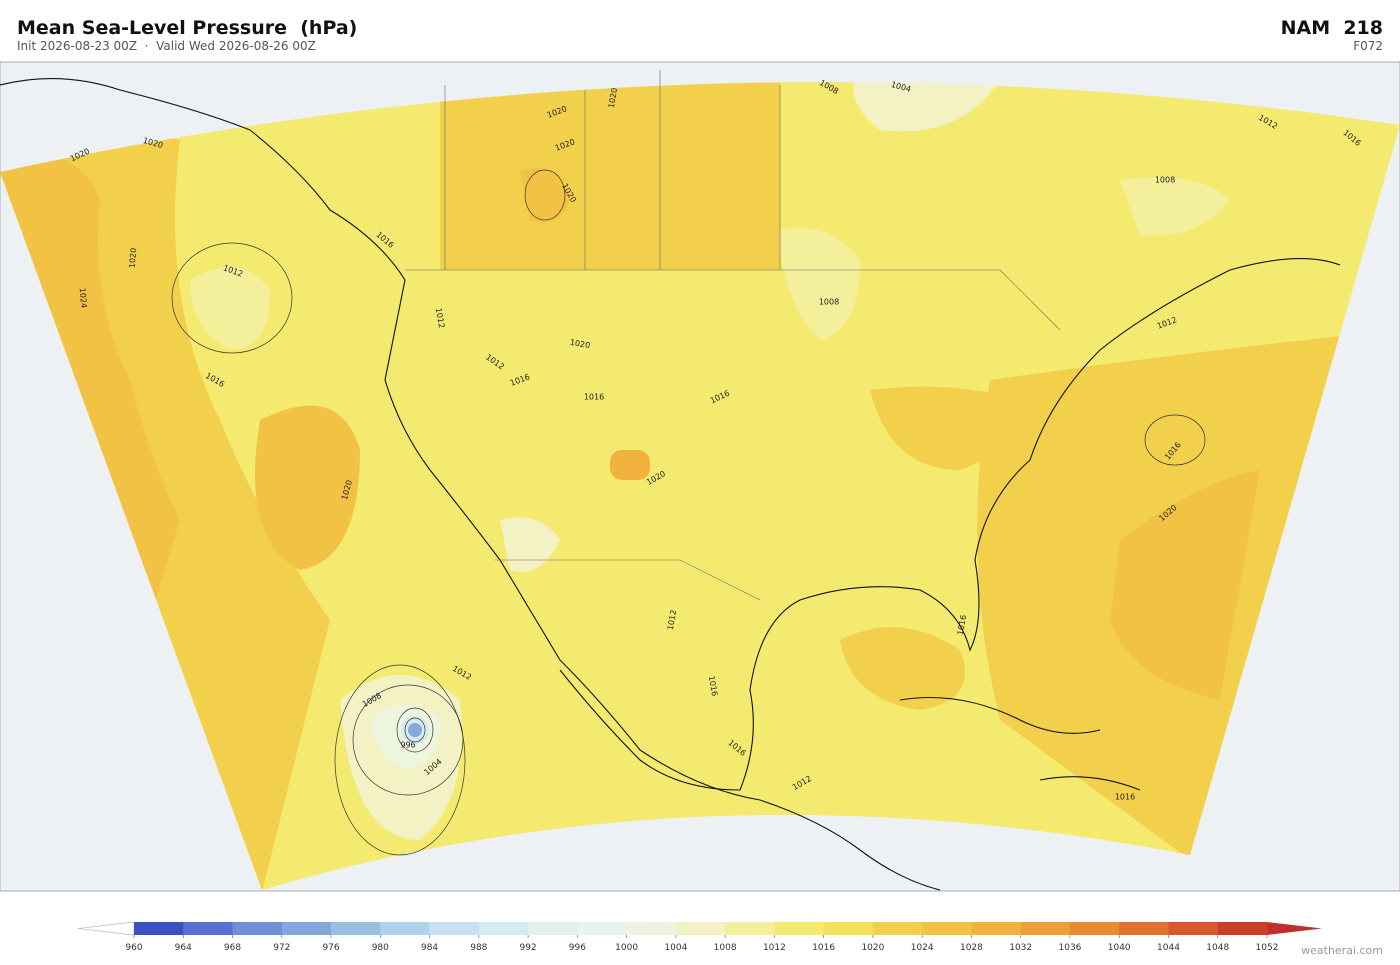  What do you see at coordinates (1020, 948) in the screenshot?
I see `colorbar-tick-label: 1032` at bounding box center [1020, 948].